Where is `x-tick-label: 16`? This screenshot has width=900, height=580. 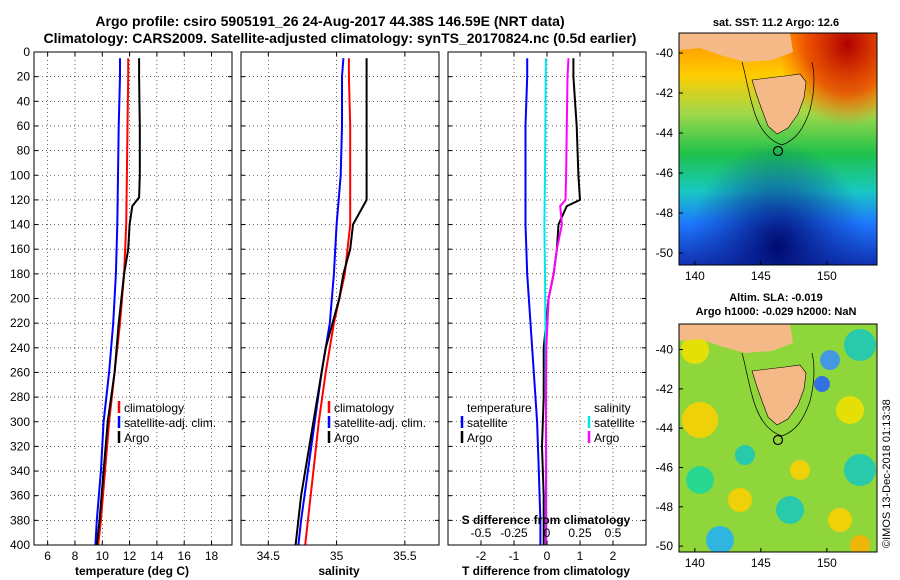 x-tick-label: 16 is located at coordinates (185, 556).